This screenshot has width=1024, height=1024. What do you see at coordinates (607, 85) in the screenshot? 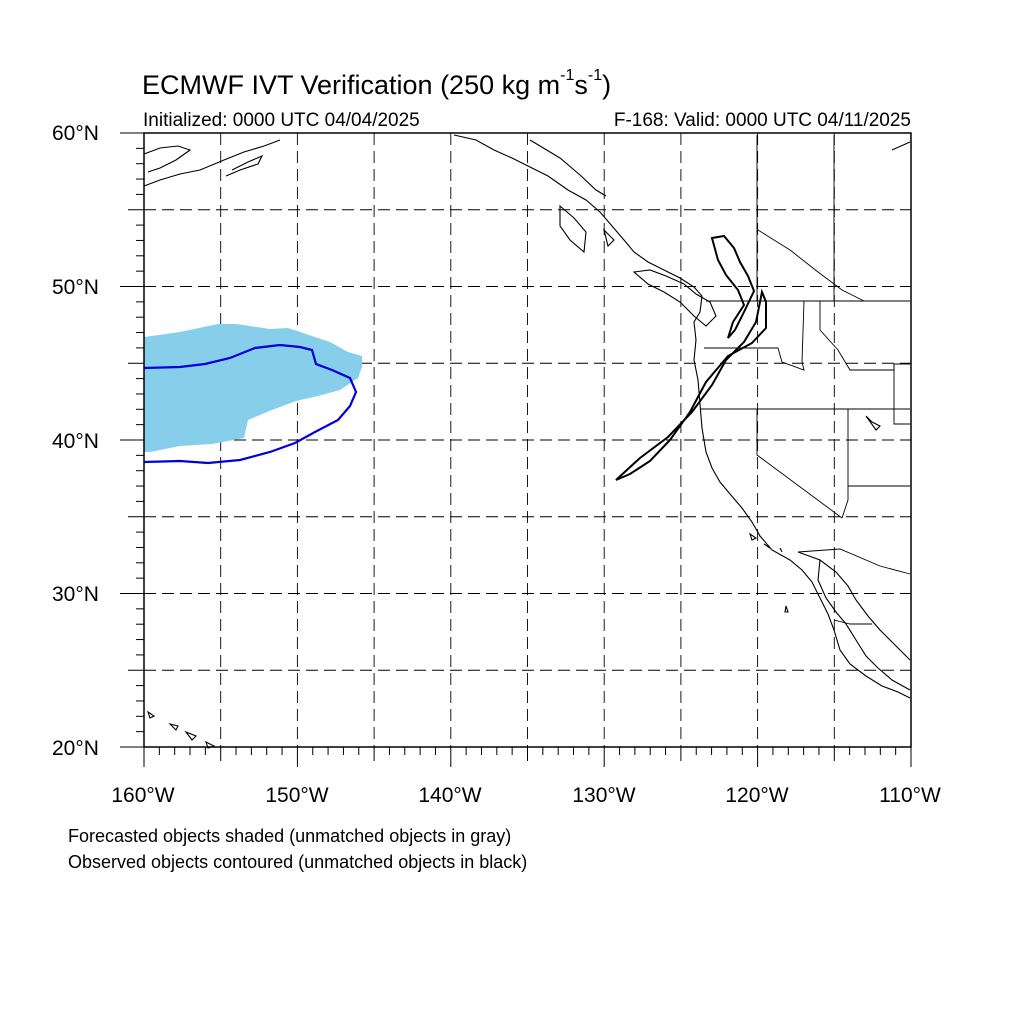
I see `title-suffix: )` at bounding box center [607, 85].